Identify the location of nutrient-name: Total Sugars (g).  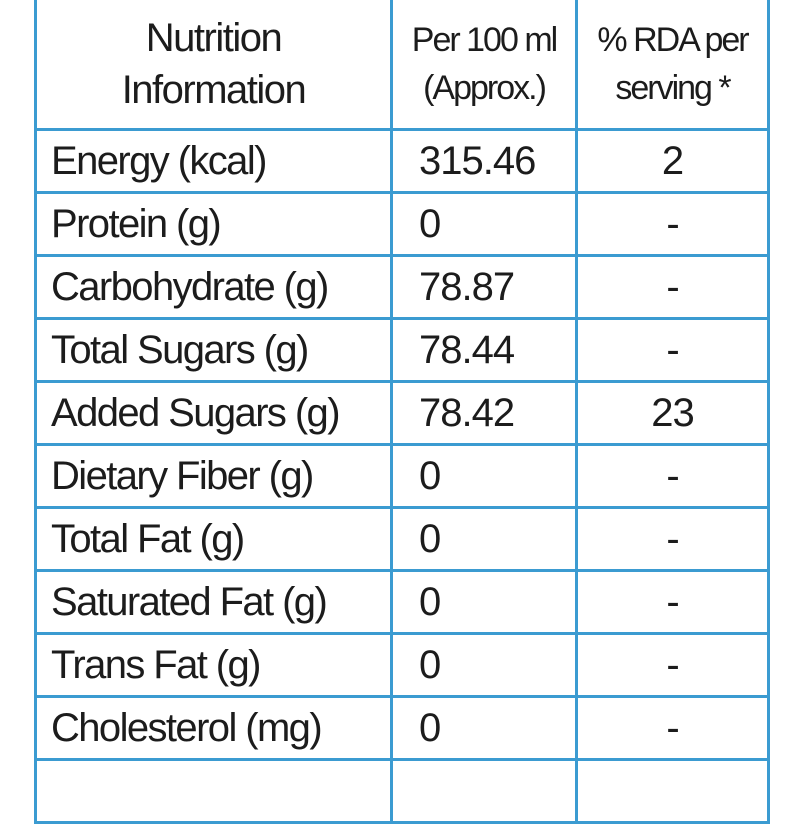
(213, 350).